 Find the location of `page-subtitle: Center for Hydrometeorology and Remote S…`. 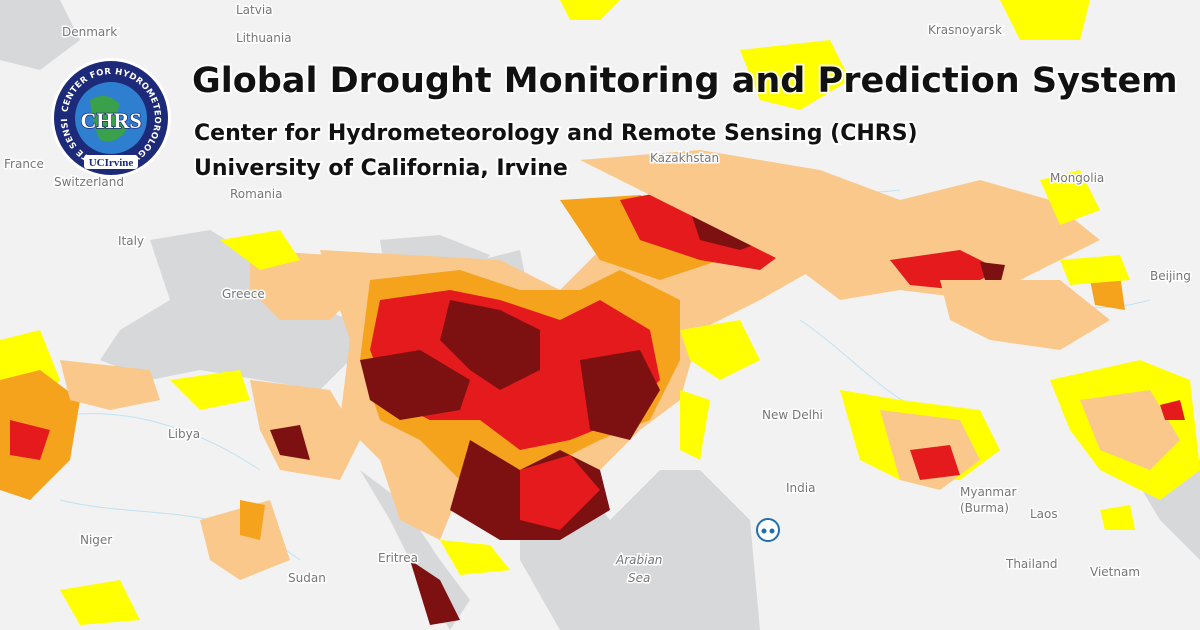

page-subtitle: Center for Hydrometeorology and Remote S… is located at coordinates (556, 133).